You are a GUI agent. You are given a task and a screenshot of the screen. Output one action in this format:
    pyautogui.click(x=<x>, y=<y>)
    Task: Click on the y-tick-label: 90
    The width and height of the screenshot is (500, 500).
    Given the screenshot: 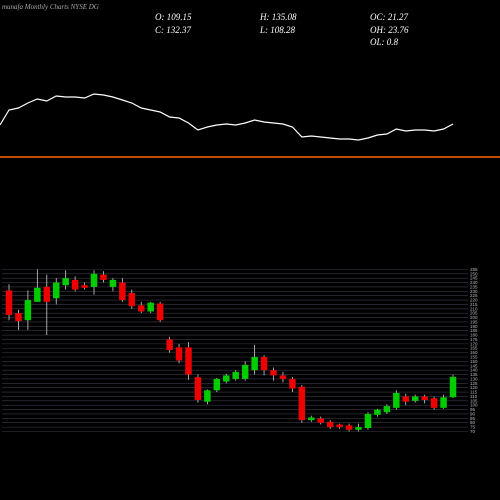 What is the action you would take?
    pyautogui.click(x=473, y=413)
    